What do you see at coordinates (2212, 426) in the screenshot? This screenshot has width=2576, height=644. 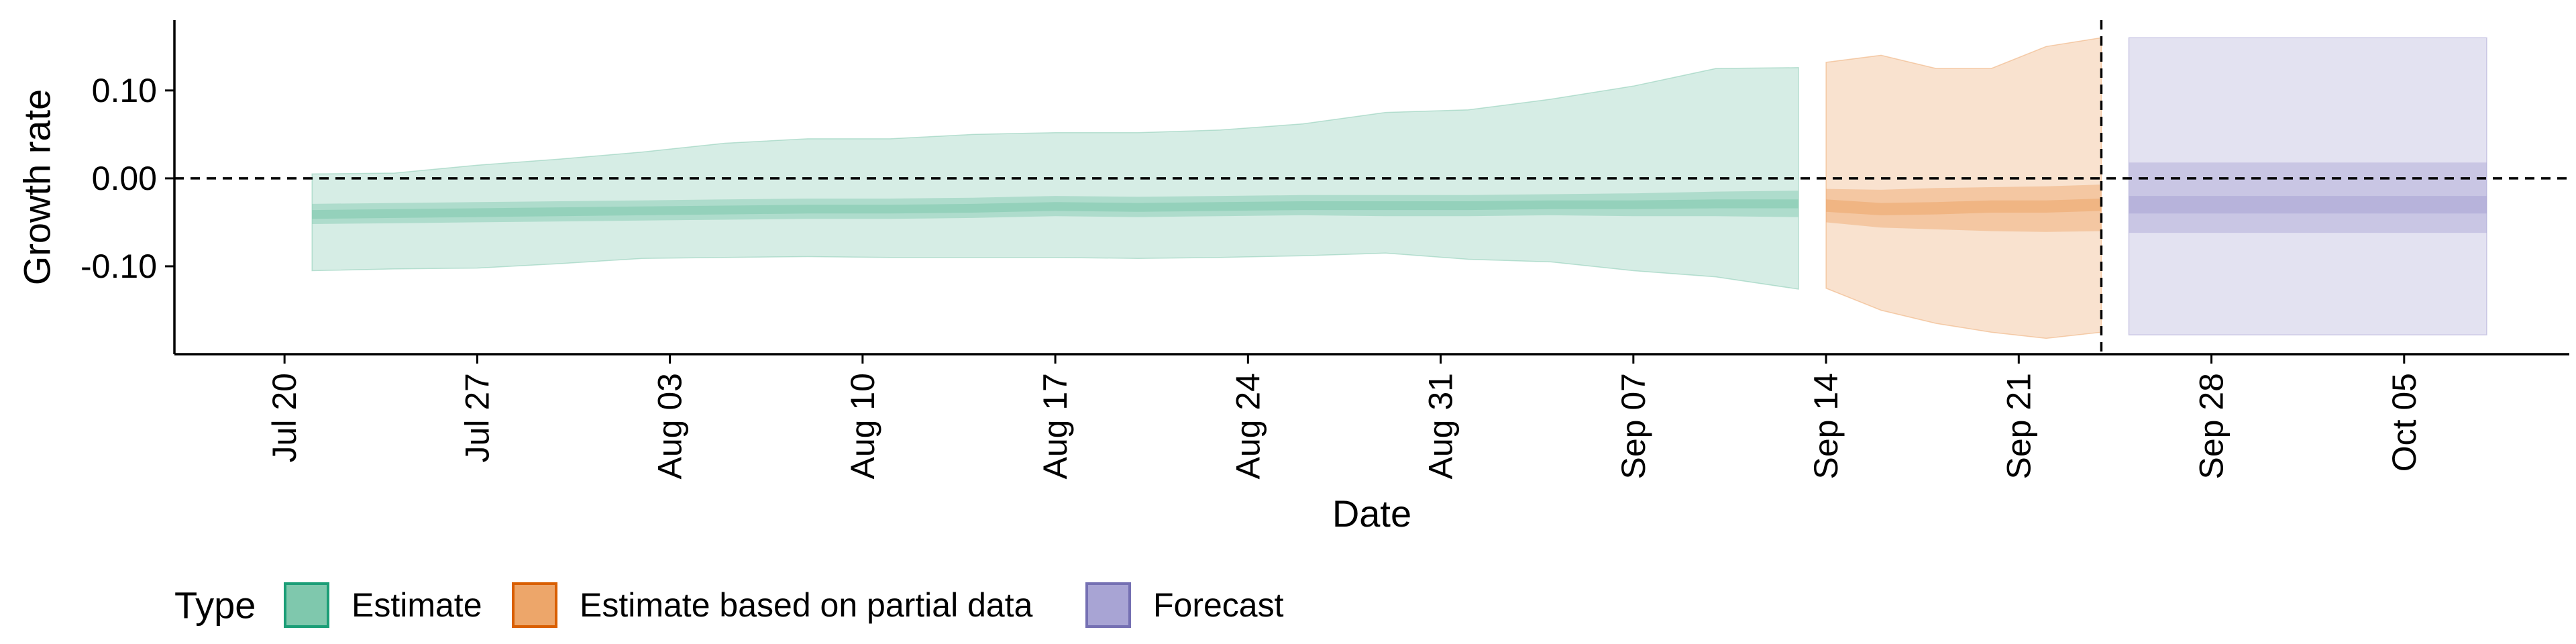 I see `x-tick-label-10: Sep 28` at bounding box center [2212, 426].